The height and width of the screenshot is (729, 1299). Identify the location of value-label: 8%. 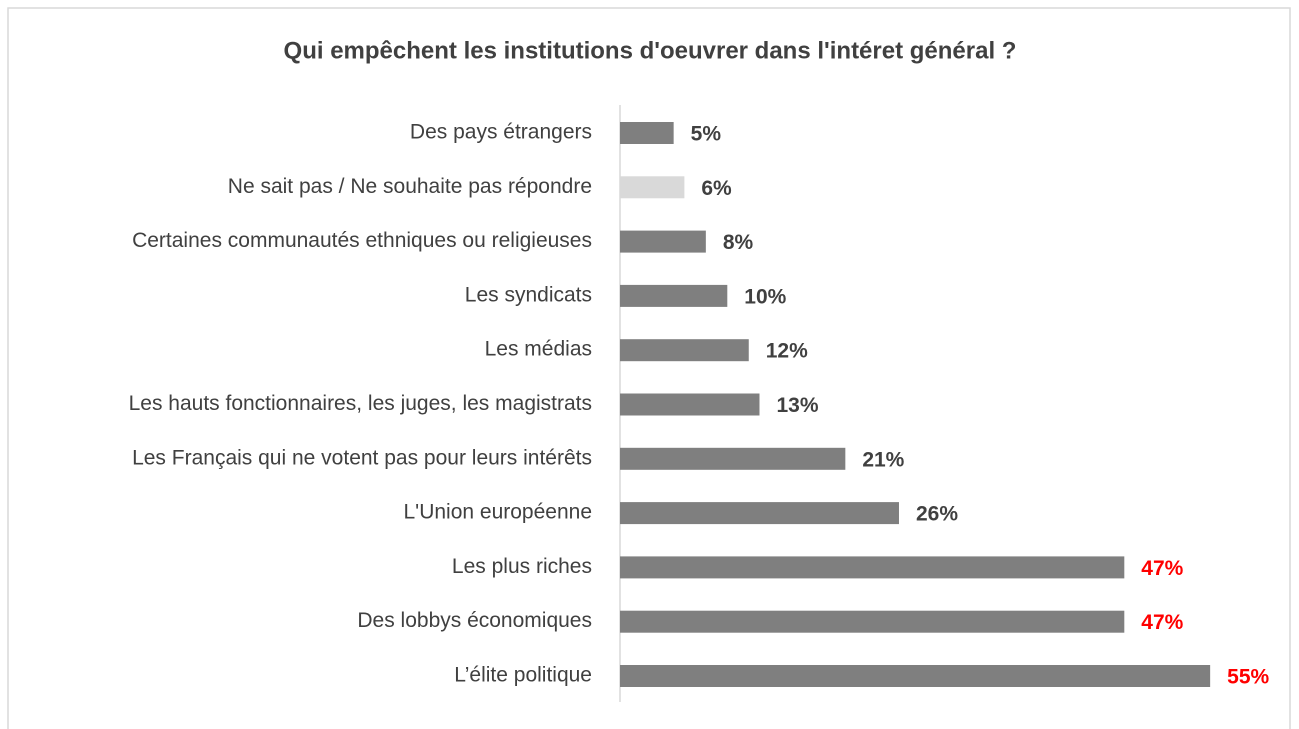
(738, 242).